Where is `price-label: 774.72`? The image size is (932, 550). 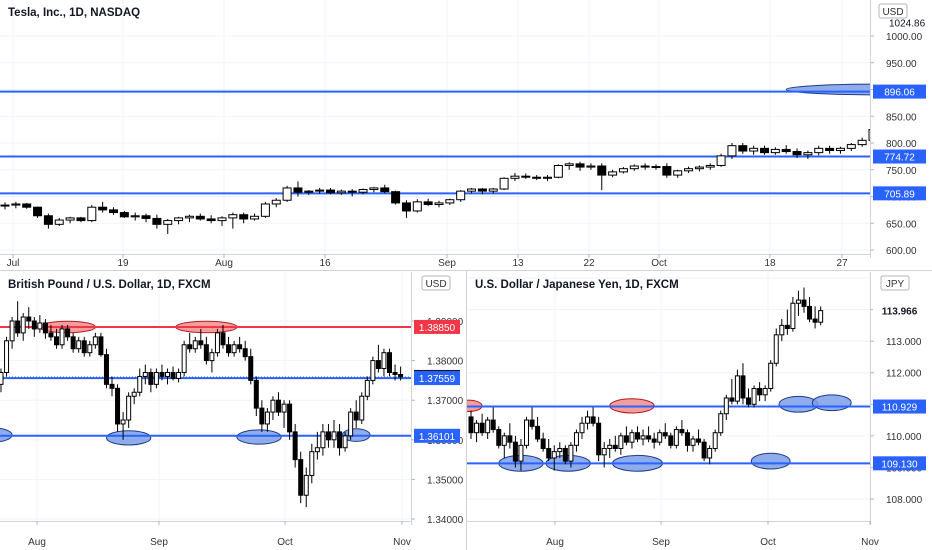 price-label: 774.72 is located at coordinates (899, 158).